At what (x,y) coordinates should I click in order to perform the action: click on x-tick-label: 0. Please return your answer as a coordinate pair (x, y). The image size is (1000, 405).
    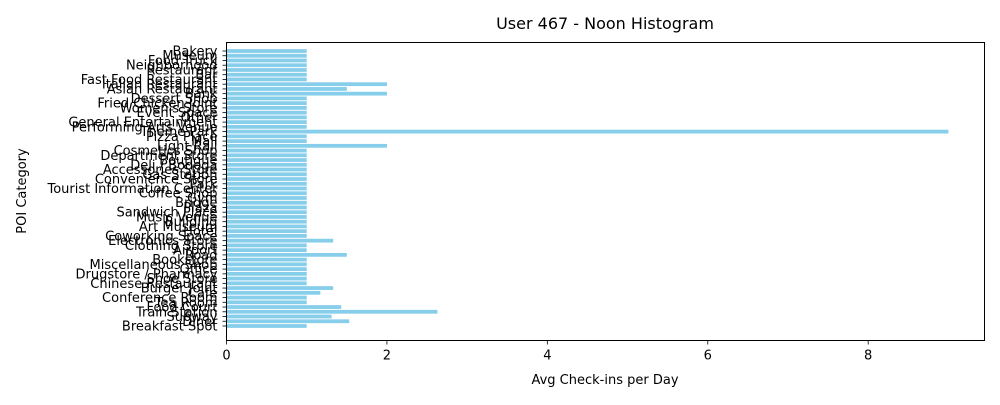
    Looking at the image, I should click on (226, 356).